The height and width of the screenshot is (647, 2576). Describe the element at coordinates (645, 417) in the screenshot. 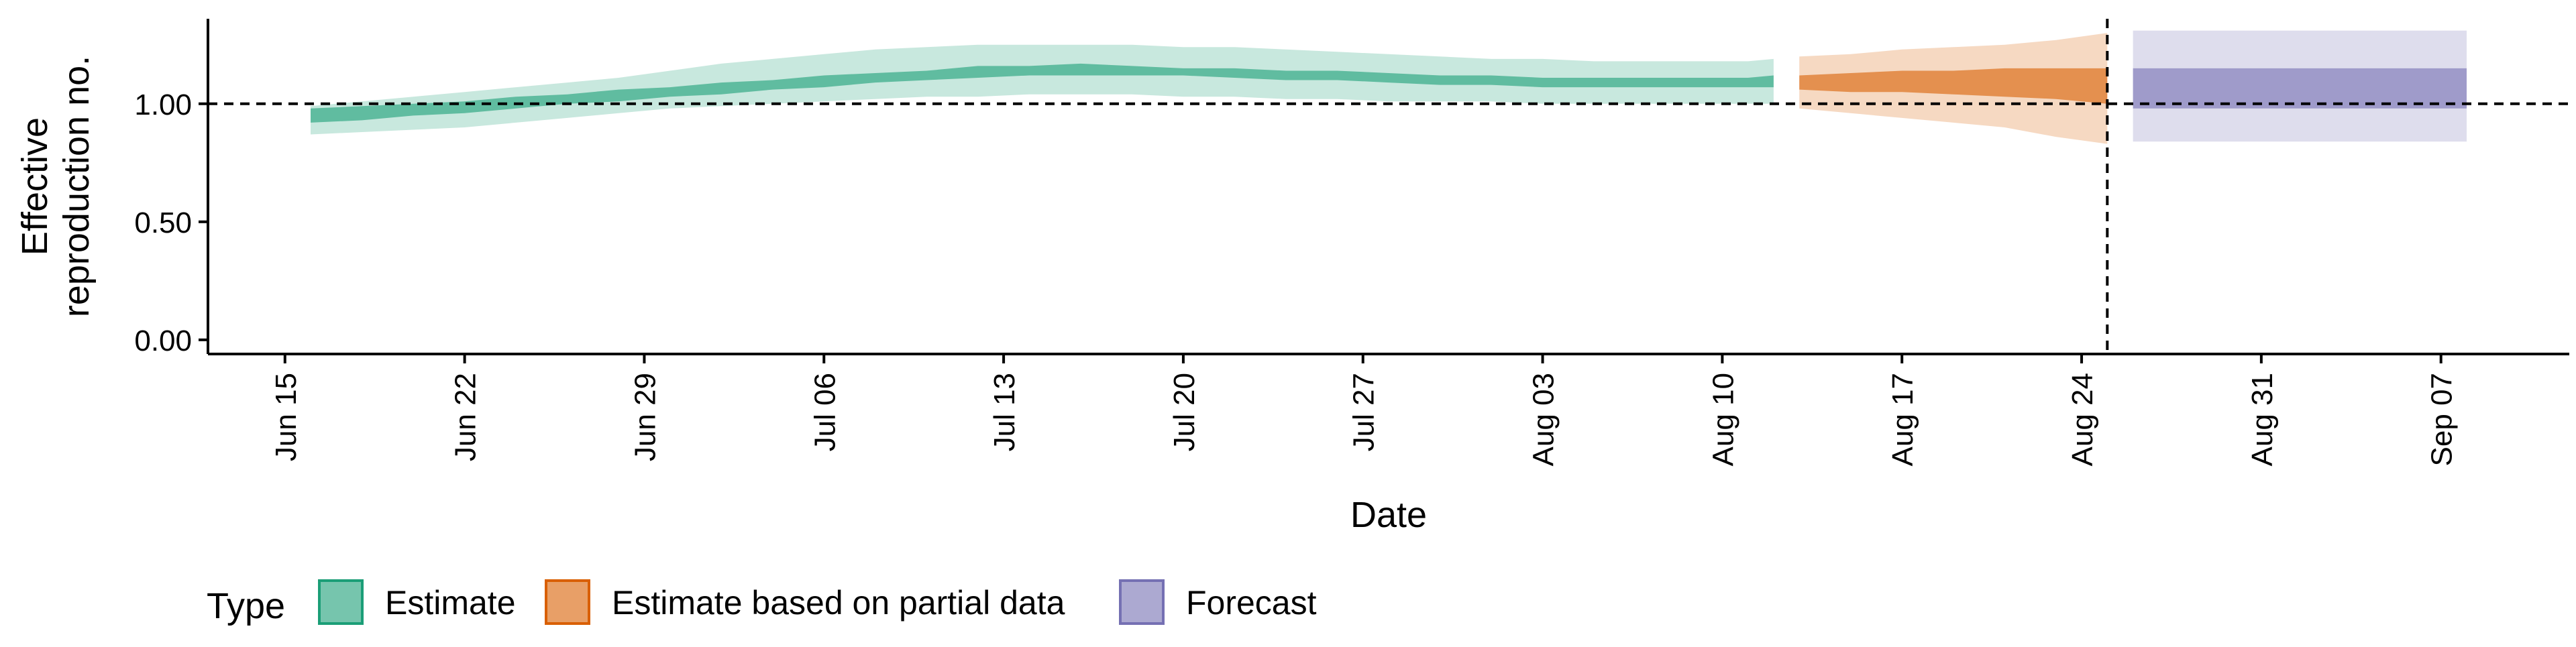

I see `x-tick-label: Jun 29` at that location.